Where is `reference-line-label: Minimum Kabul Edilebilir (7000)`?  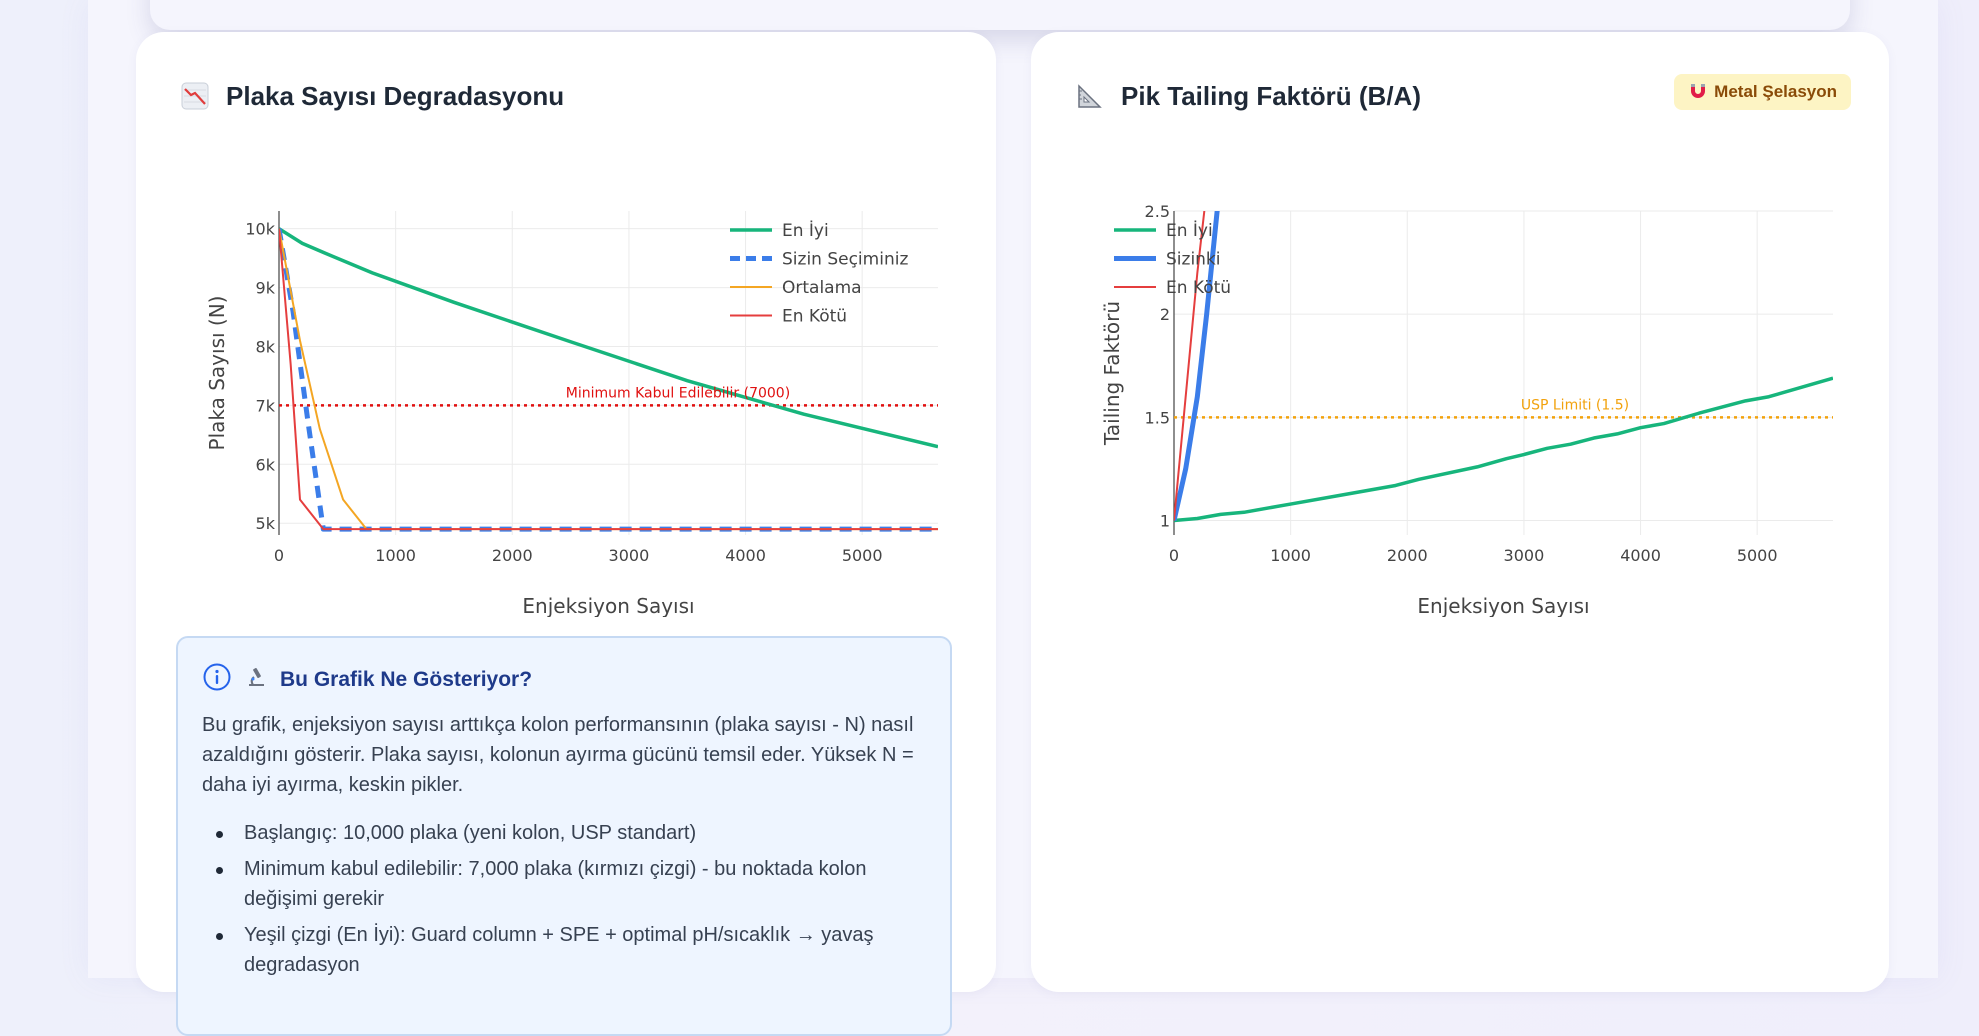 reference-line-label: Minimum Kabul Edilebilir (7000) is located at coordinates (678, 393).